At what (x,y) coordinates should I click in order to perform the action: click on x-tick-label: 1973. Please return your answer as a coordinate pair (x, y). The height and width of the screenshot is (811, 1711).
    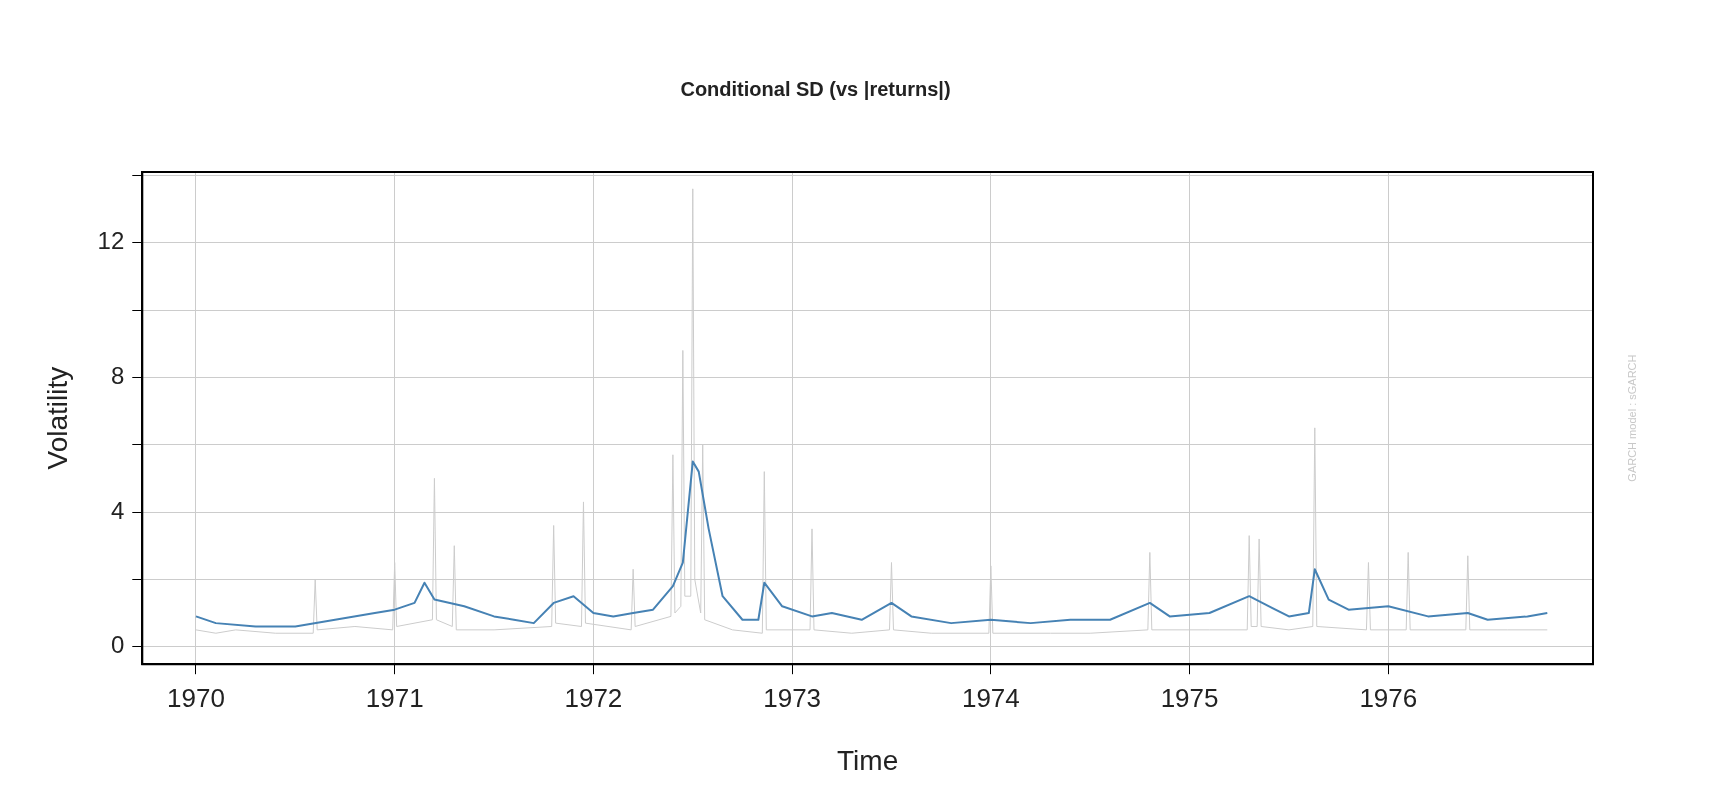
    Looking at the image, I should click on (792, 697).